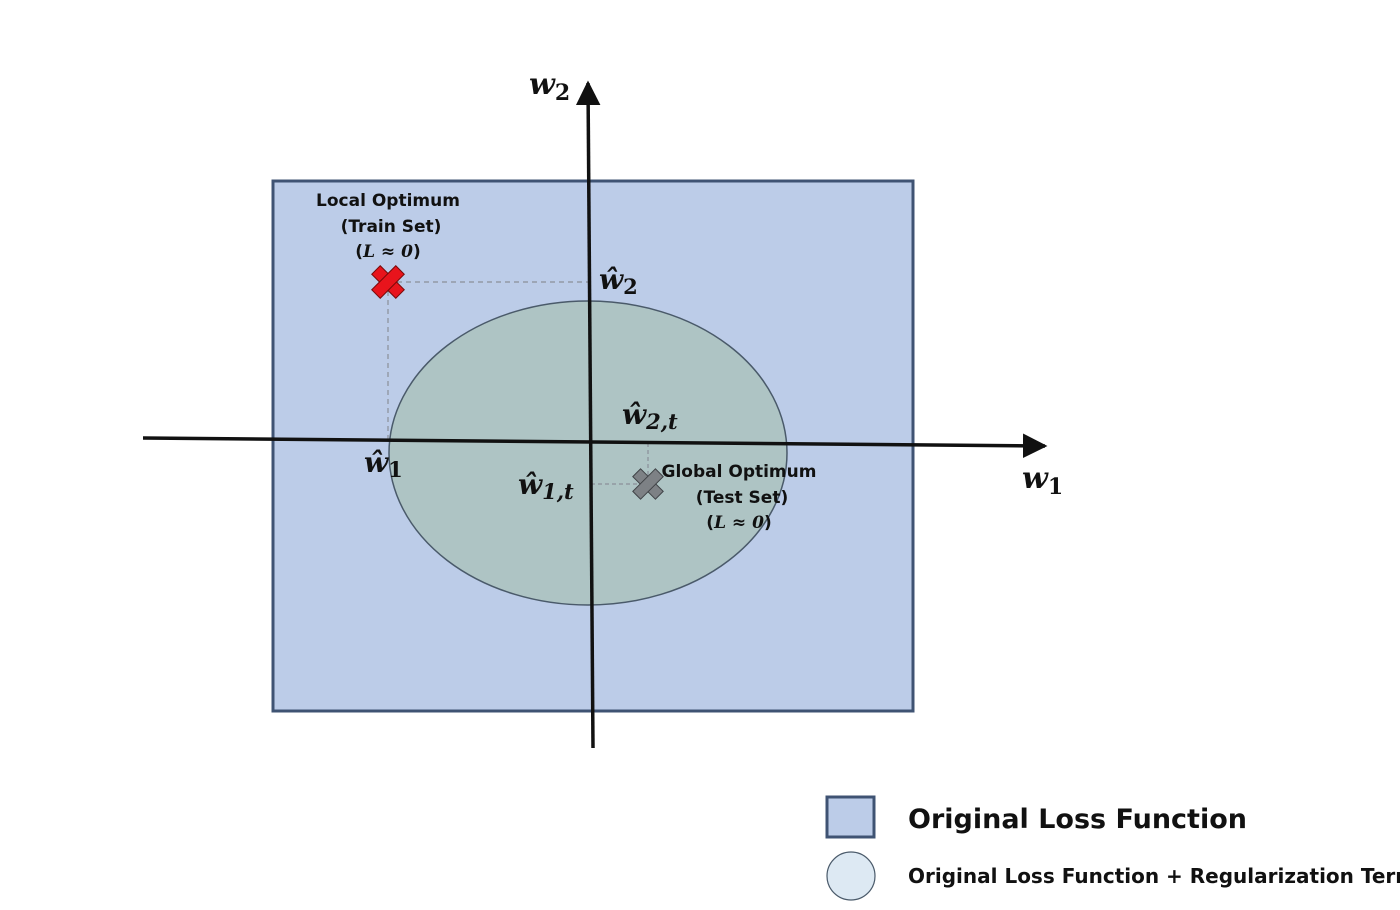 This screenshot has height=910, width=1400. What do you see at coordinates (562, 93) in the screenshot?
I see `y-axis-label-sub: 2` at bounding box center [562, 93].